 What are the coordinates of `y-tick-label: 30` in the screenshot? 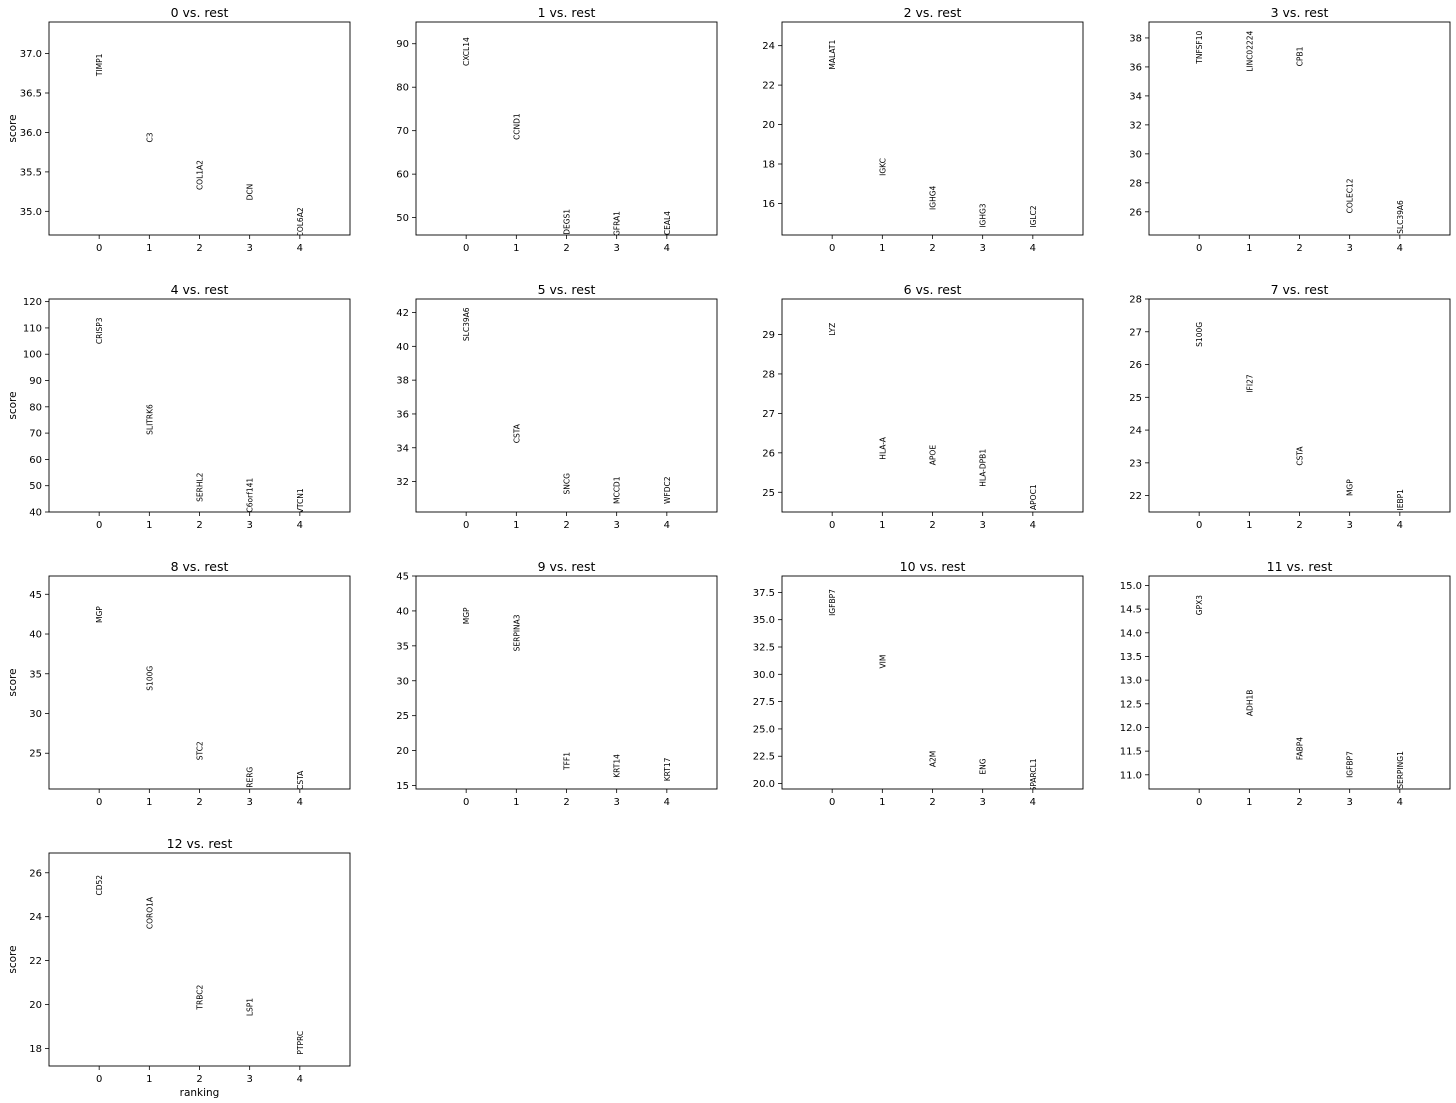 It's located at (35, 714).